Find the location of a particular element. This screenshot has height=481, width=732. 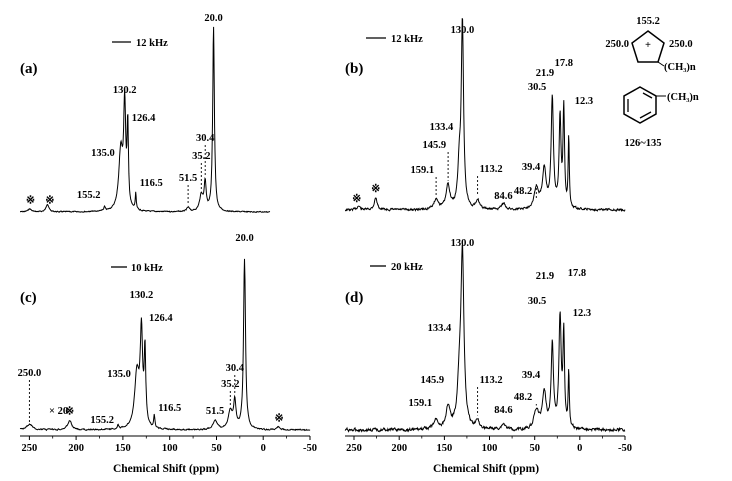

positive-charge: + is located at coordinates (648, 45).